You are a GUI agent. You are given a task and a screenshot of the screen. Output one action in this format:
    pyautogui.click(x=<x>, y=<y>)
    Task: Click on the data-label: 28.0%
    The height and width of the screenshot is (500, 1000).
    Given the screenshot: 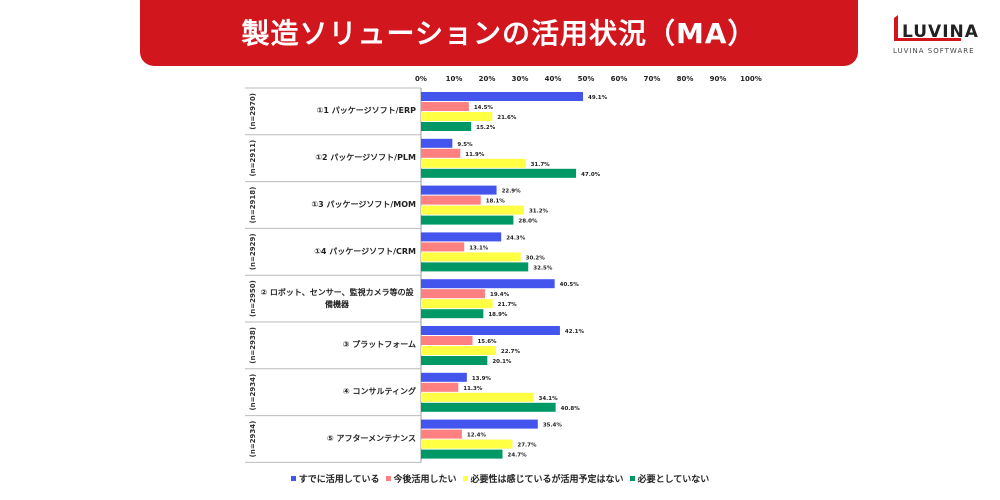 What is the action you would take?
    pyautogui.click(x=528, y=222)
    